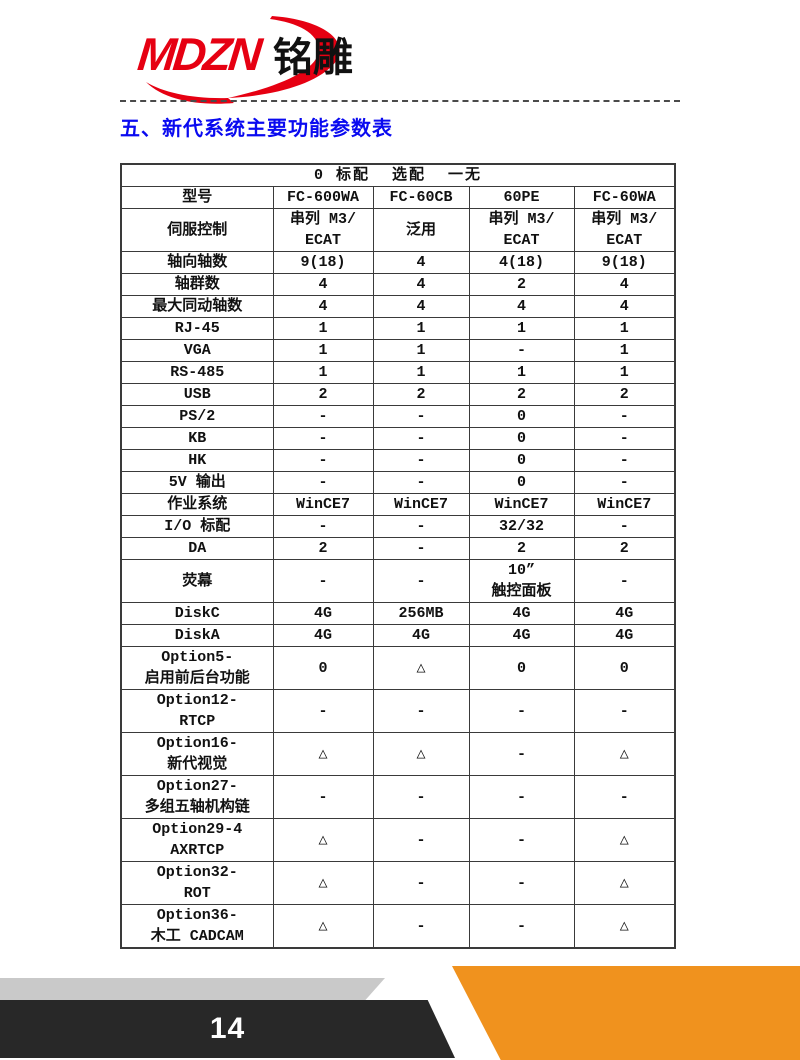 The image size is (800, 1060). What do you see at coordinates (197, 548) in the screenshot?
I see `row-label: DA` at bounding box center [197, 548].